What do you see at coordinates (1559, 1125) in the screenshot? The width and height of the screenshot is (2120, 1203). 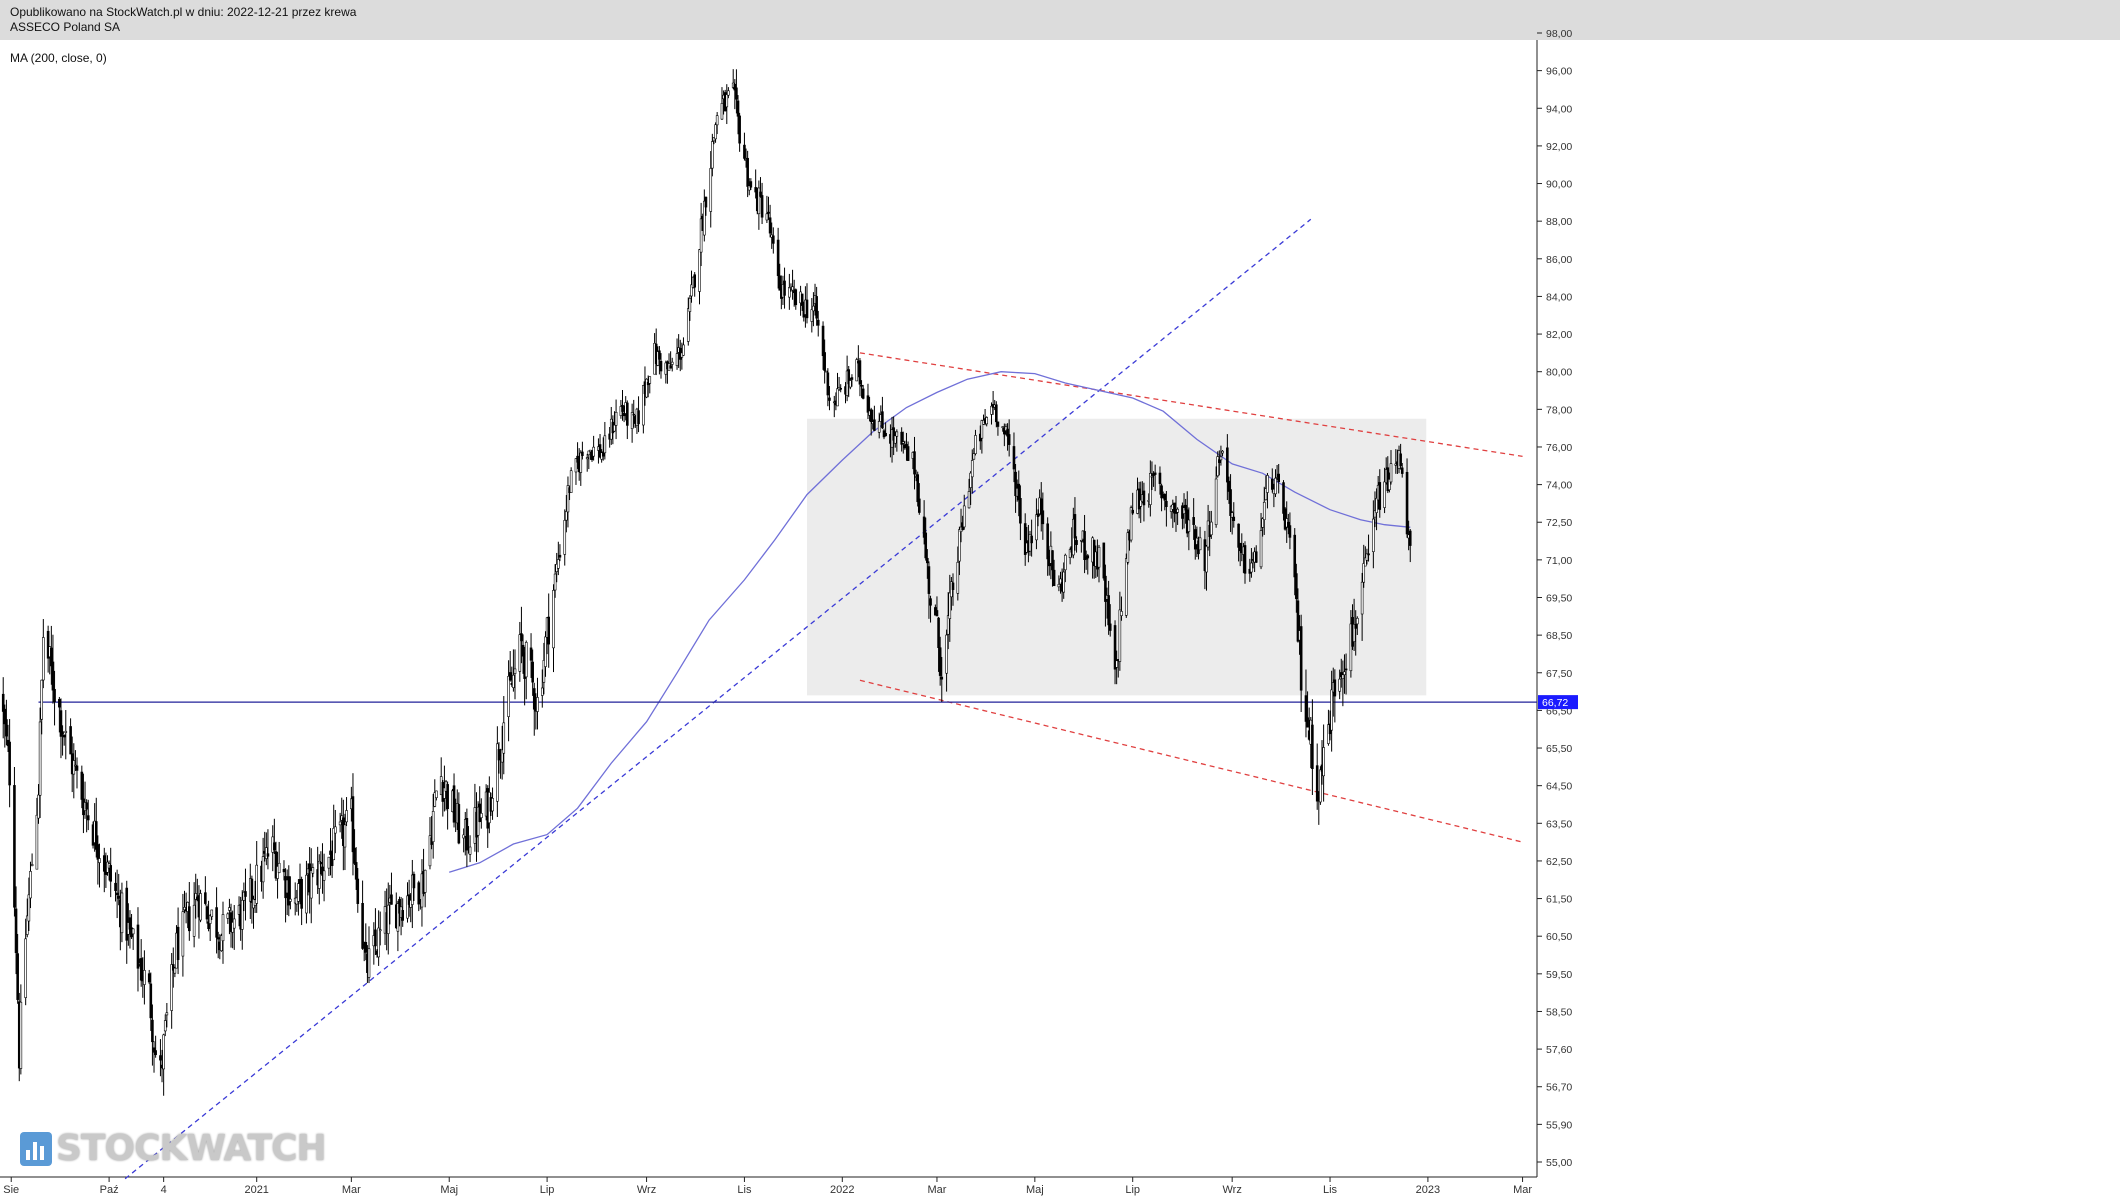 I see `y-tick-label: 55,90` at bounding box center [1559, 1125].